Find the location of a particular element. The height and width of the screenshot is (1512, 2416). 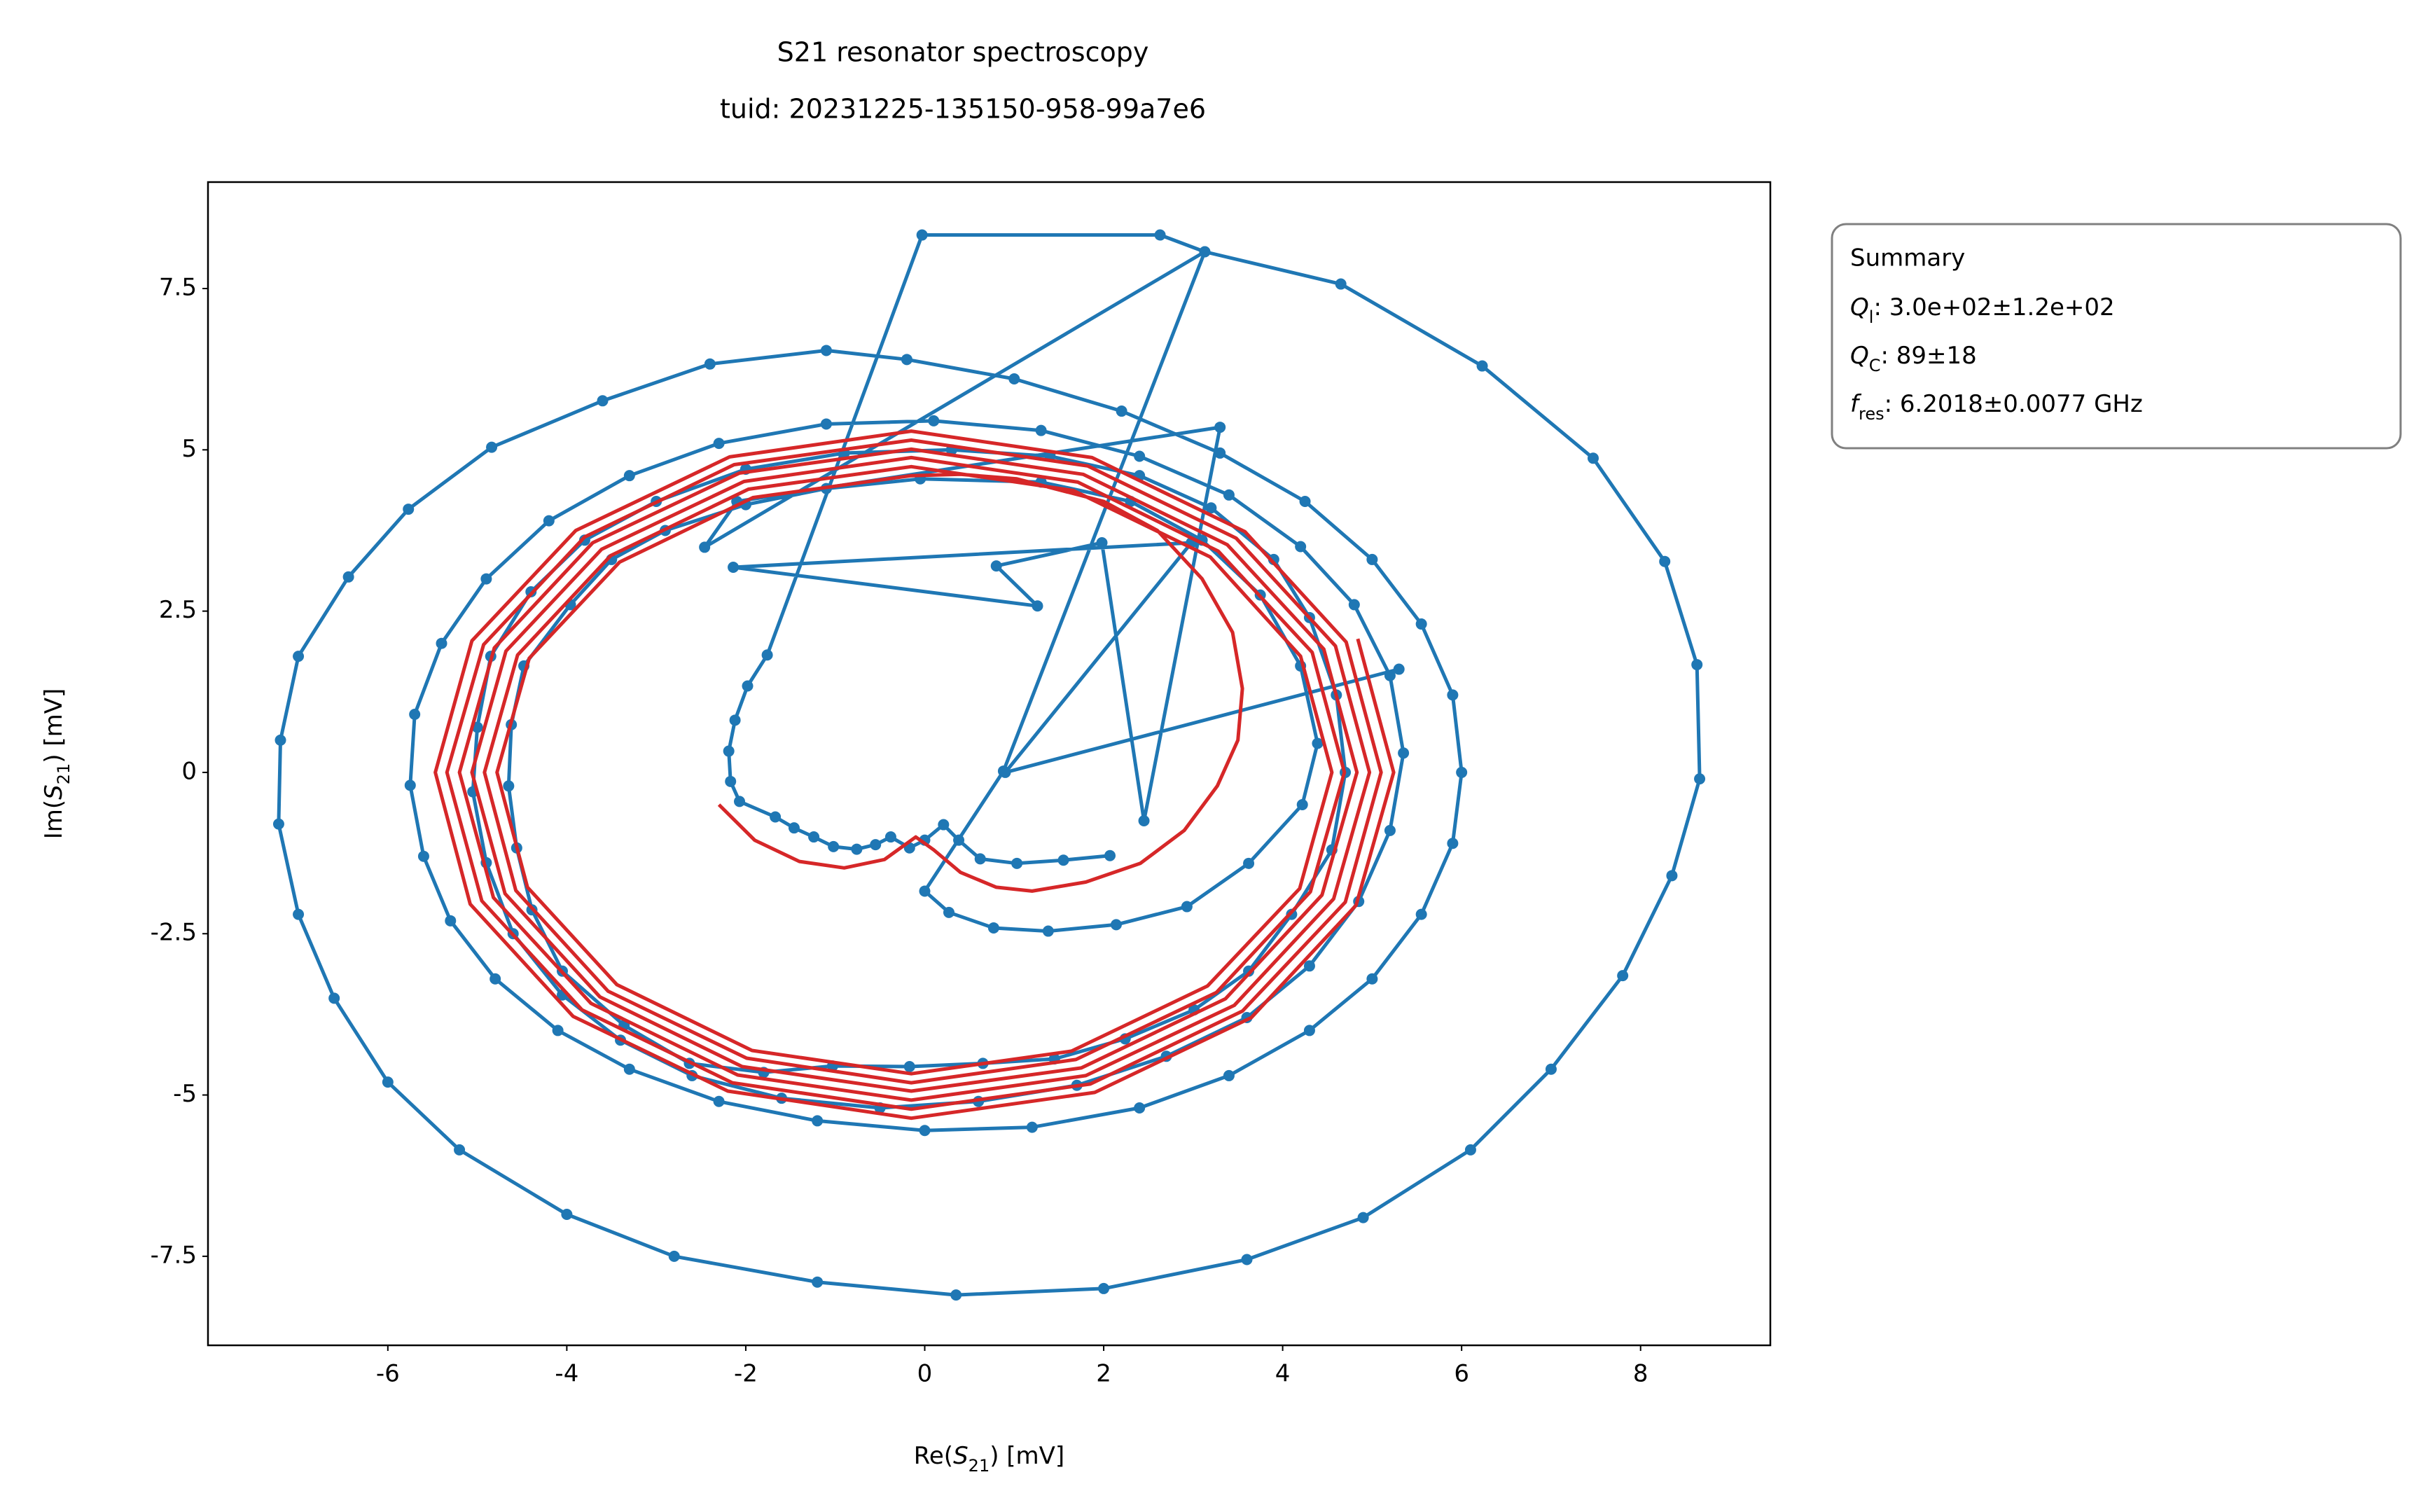

summary-line: QC: 89±18 is located at coordinates (1913, 359).